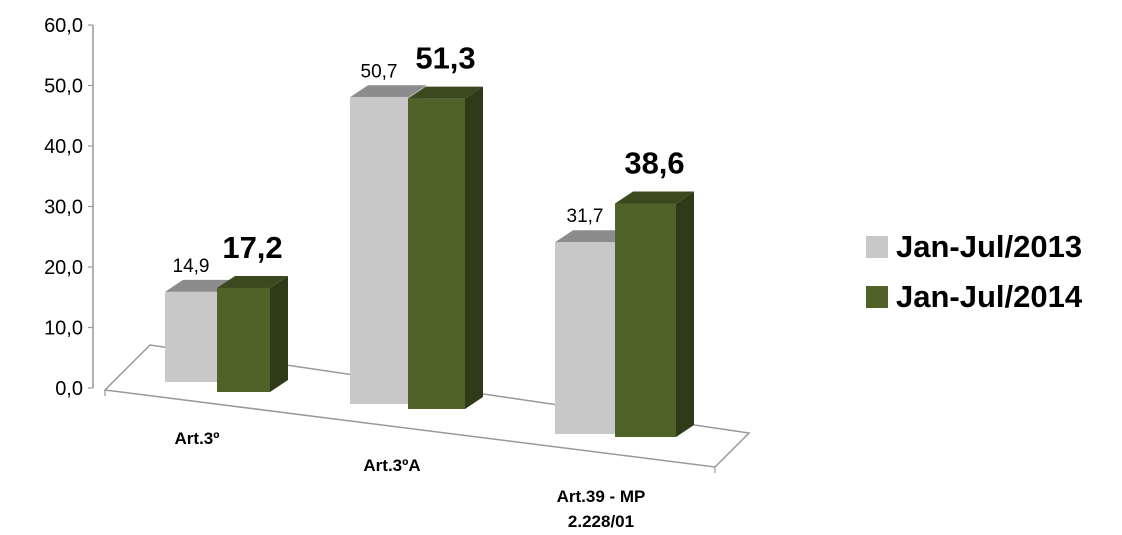  Describe the element at coordinates (69, 389) in the screenshot. I see `y-tick-label: 0,0` at that location.